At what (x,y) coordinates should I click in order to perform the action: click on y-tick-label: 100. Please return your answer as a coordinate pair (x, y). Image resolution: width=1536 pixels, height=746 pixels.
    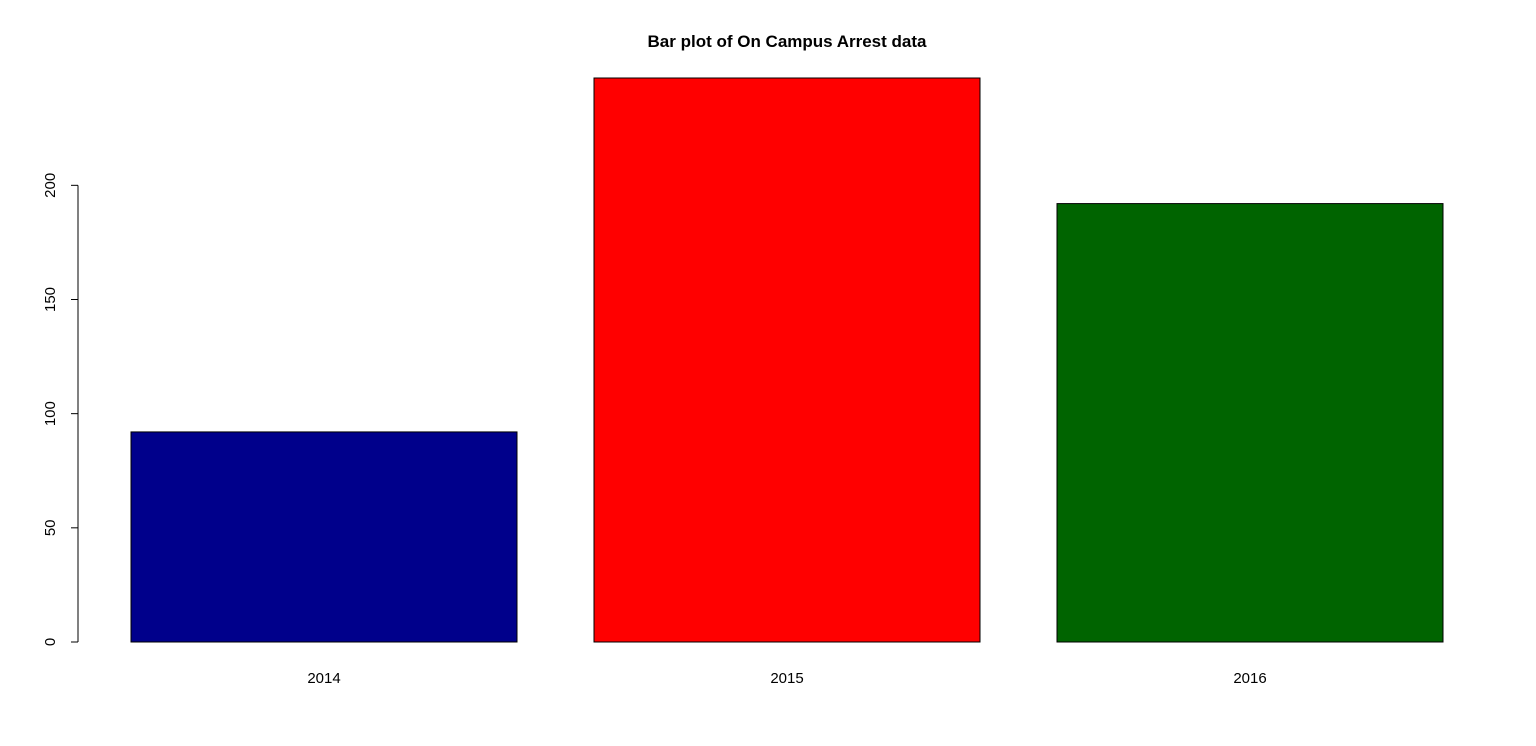
    Looking at the image, I should click on (50, 413).